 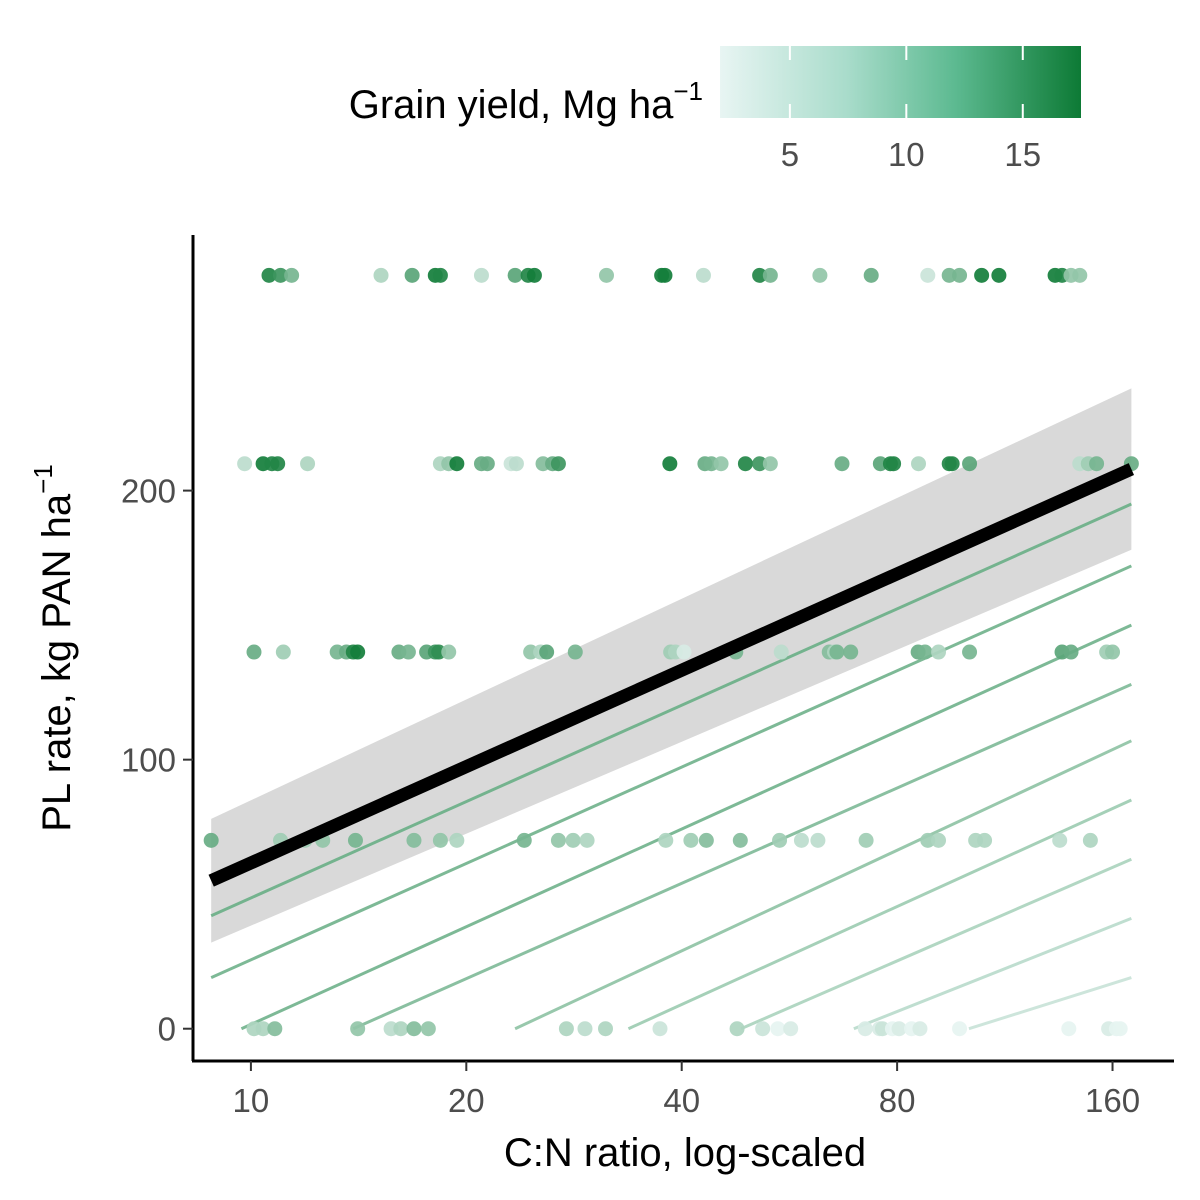 I want to click on legend-title: Grain yield, Mg ha−1, so click(x=526, y=101).